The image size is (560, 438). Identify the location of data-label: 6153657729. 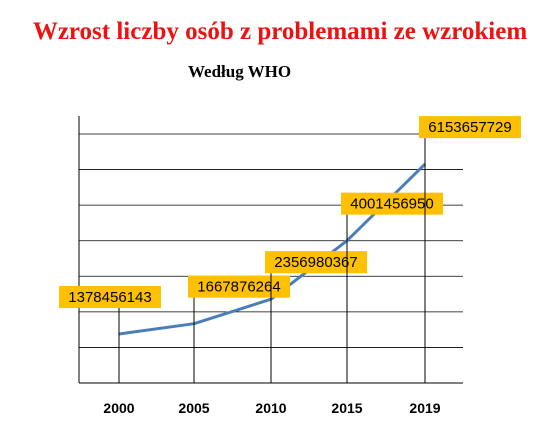
(469, 127).